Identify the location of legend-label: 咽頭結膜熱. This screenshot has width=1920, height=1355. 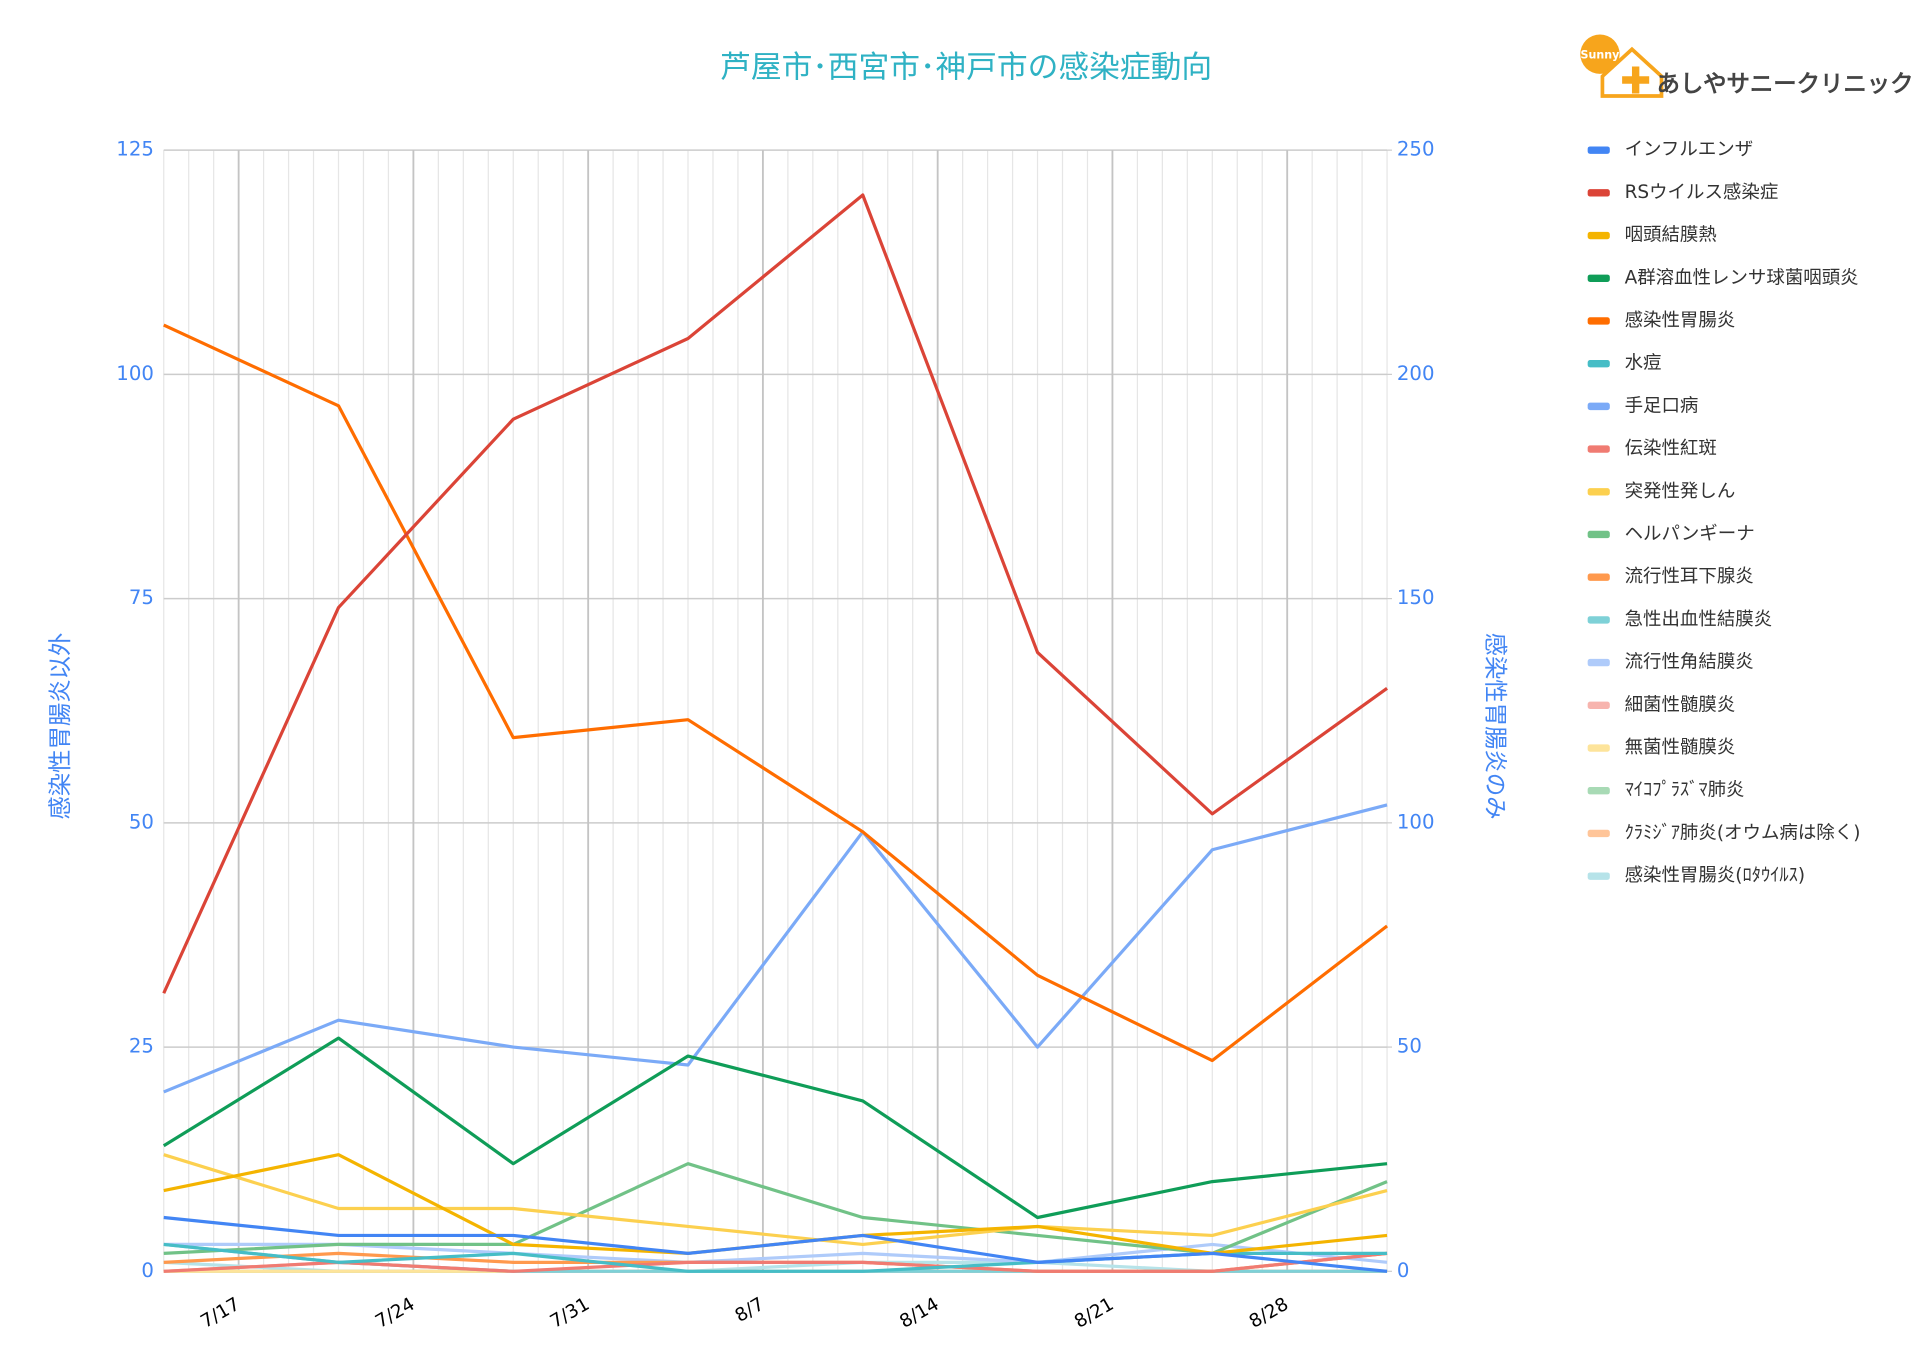
(1671, 235).